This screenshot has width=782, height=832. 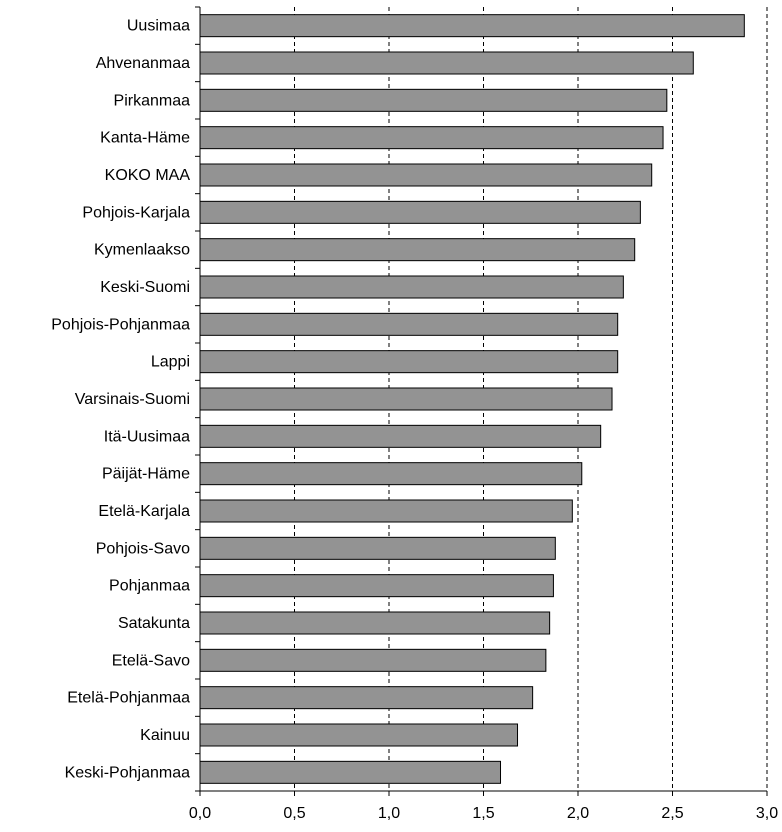 I want to click on category-label: Keski-Pohjanmaa, so click(x=128, y=772).